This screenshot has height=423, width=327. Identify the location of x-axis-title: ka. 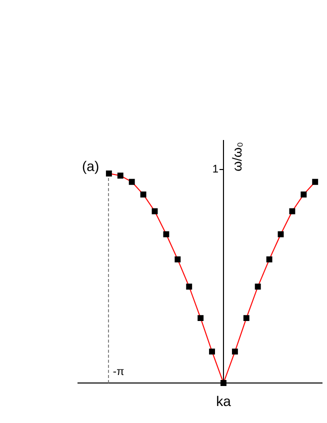
(224, 400).